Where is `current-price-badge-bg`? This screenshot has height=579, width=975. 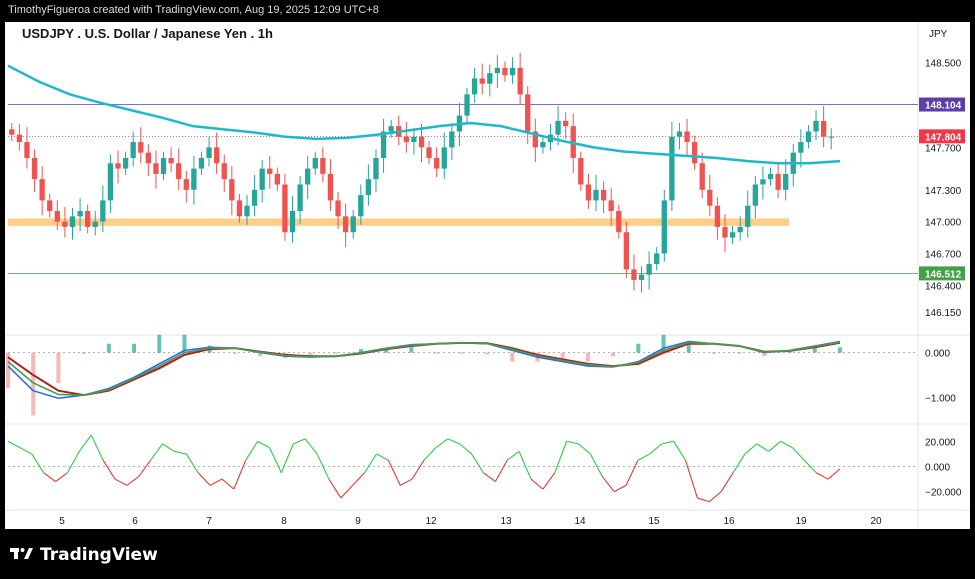 current-price-badge-bg is located at coordinates (942, 136).